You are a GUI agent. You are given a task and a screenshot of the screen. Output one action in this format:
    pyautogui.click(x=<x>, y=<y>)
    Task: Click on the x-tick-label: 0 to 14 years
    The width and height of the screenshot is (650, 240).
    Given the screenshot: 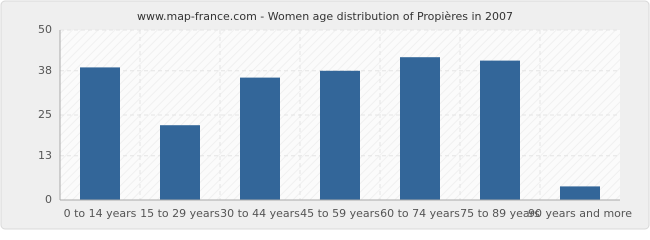 What is the action you would take?
    pyautogui.click(x=100, y=213)
    